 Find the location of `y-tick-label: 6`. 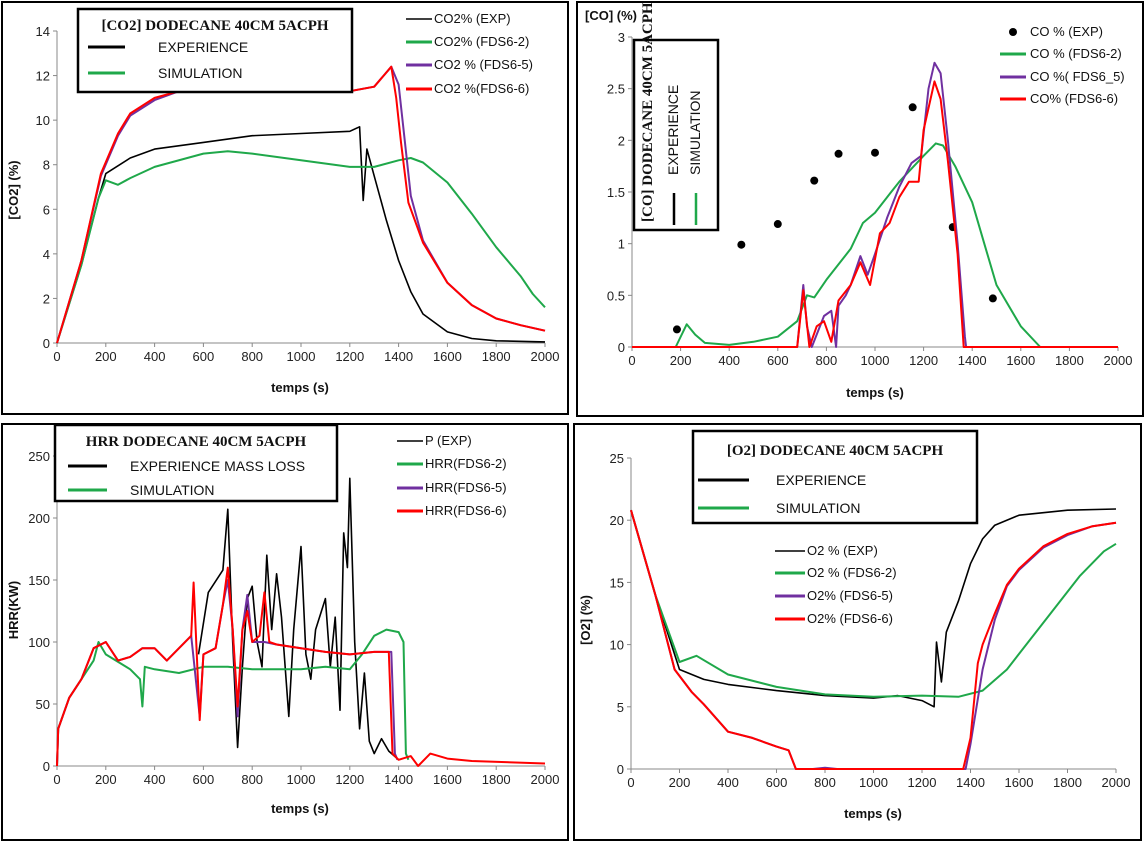

y-tick-label: 6 is located at coordinates (46, 209).